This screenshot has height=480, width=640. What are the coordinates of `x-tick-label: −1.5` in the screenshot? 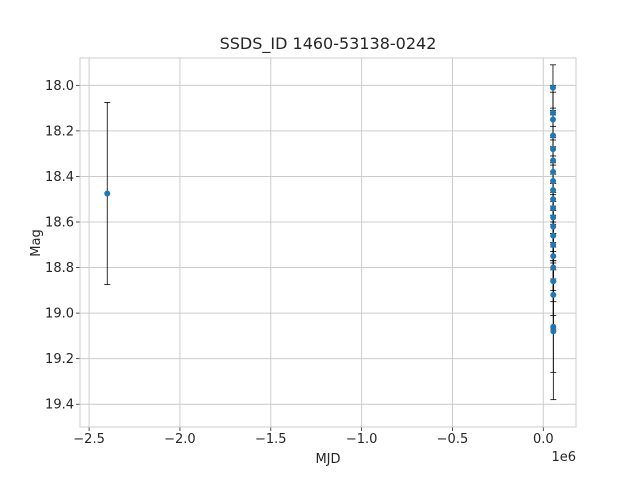 It's located at (271, 439).